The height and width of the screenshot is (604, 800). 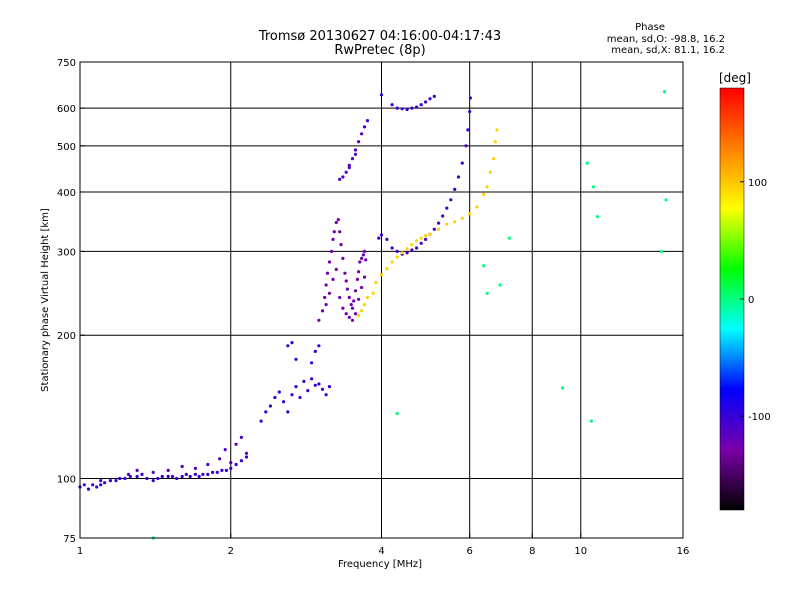 I want to click on x-axis-label: Frequency [MHz], so click(x=380, y=564).